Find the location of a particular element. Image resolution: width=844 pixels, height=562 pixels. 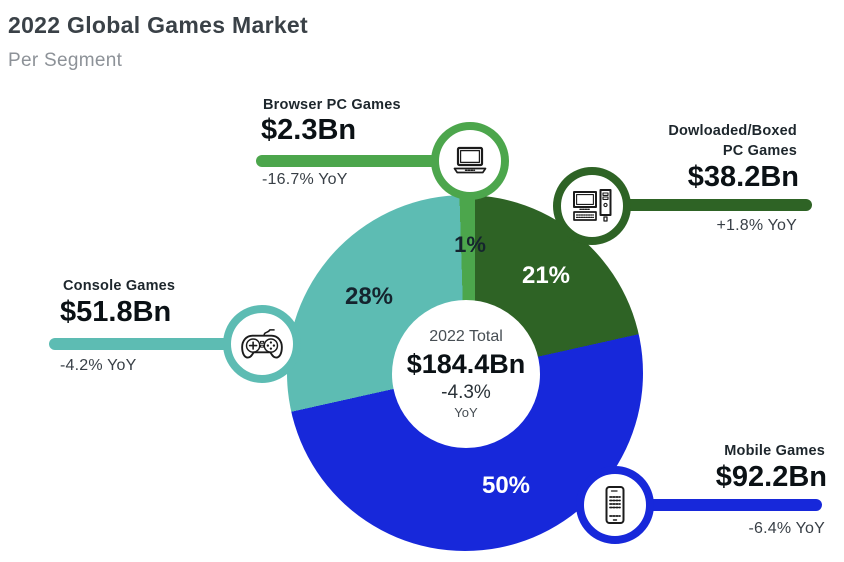

page-title: 2022 Global Games Market is located at coordinates (158, 25).